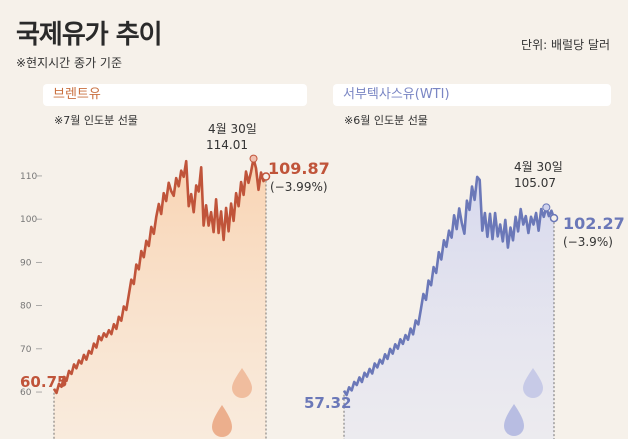 The height and width of the screenshot is (439, 628). I want to click on wti-end-change: (−3.9%), so click(588, 242).